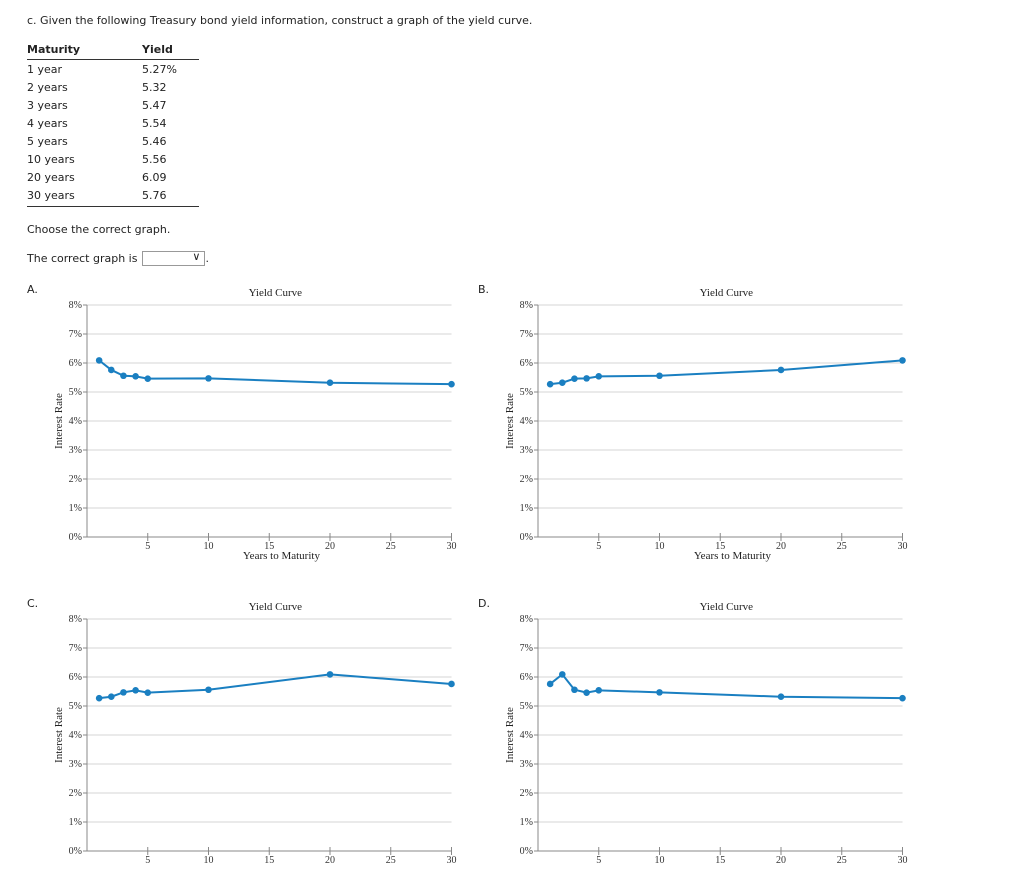 The width and height of the screenshot is (1024, 894). Describe the element at coordinates (45, 69) in the screenshot. I see `maturity-cell: 1 year` at that location.